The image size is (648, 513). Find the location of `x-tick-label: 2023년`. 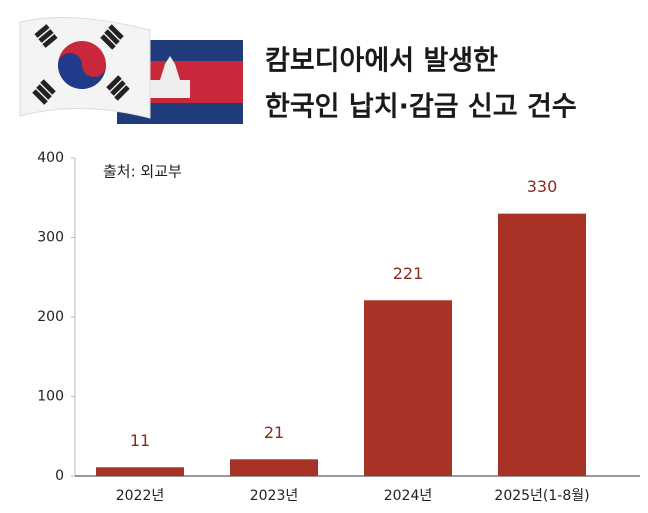

x-tick-label: 2023년 is located at coordinates (274, 496).